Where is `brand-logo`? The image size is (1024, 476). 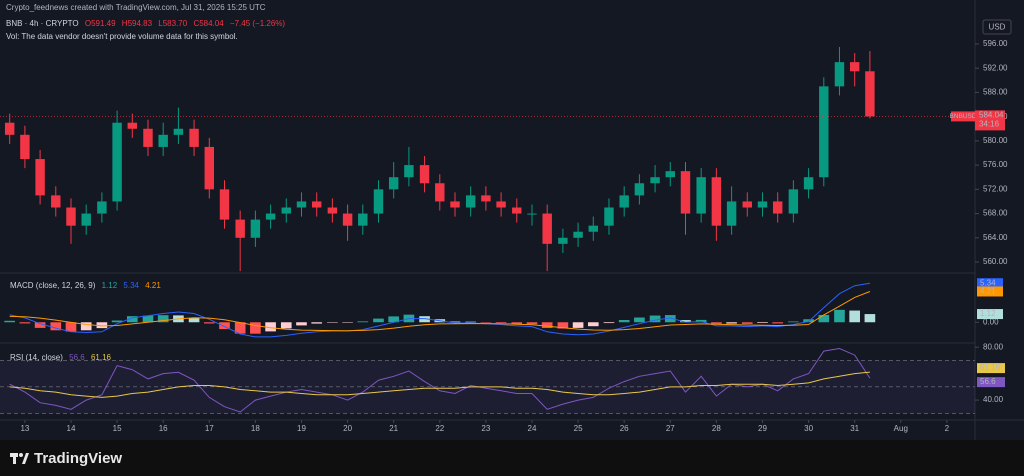
brand-logo is located at coordinates (19, 458).